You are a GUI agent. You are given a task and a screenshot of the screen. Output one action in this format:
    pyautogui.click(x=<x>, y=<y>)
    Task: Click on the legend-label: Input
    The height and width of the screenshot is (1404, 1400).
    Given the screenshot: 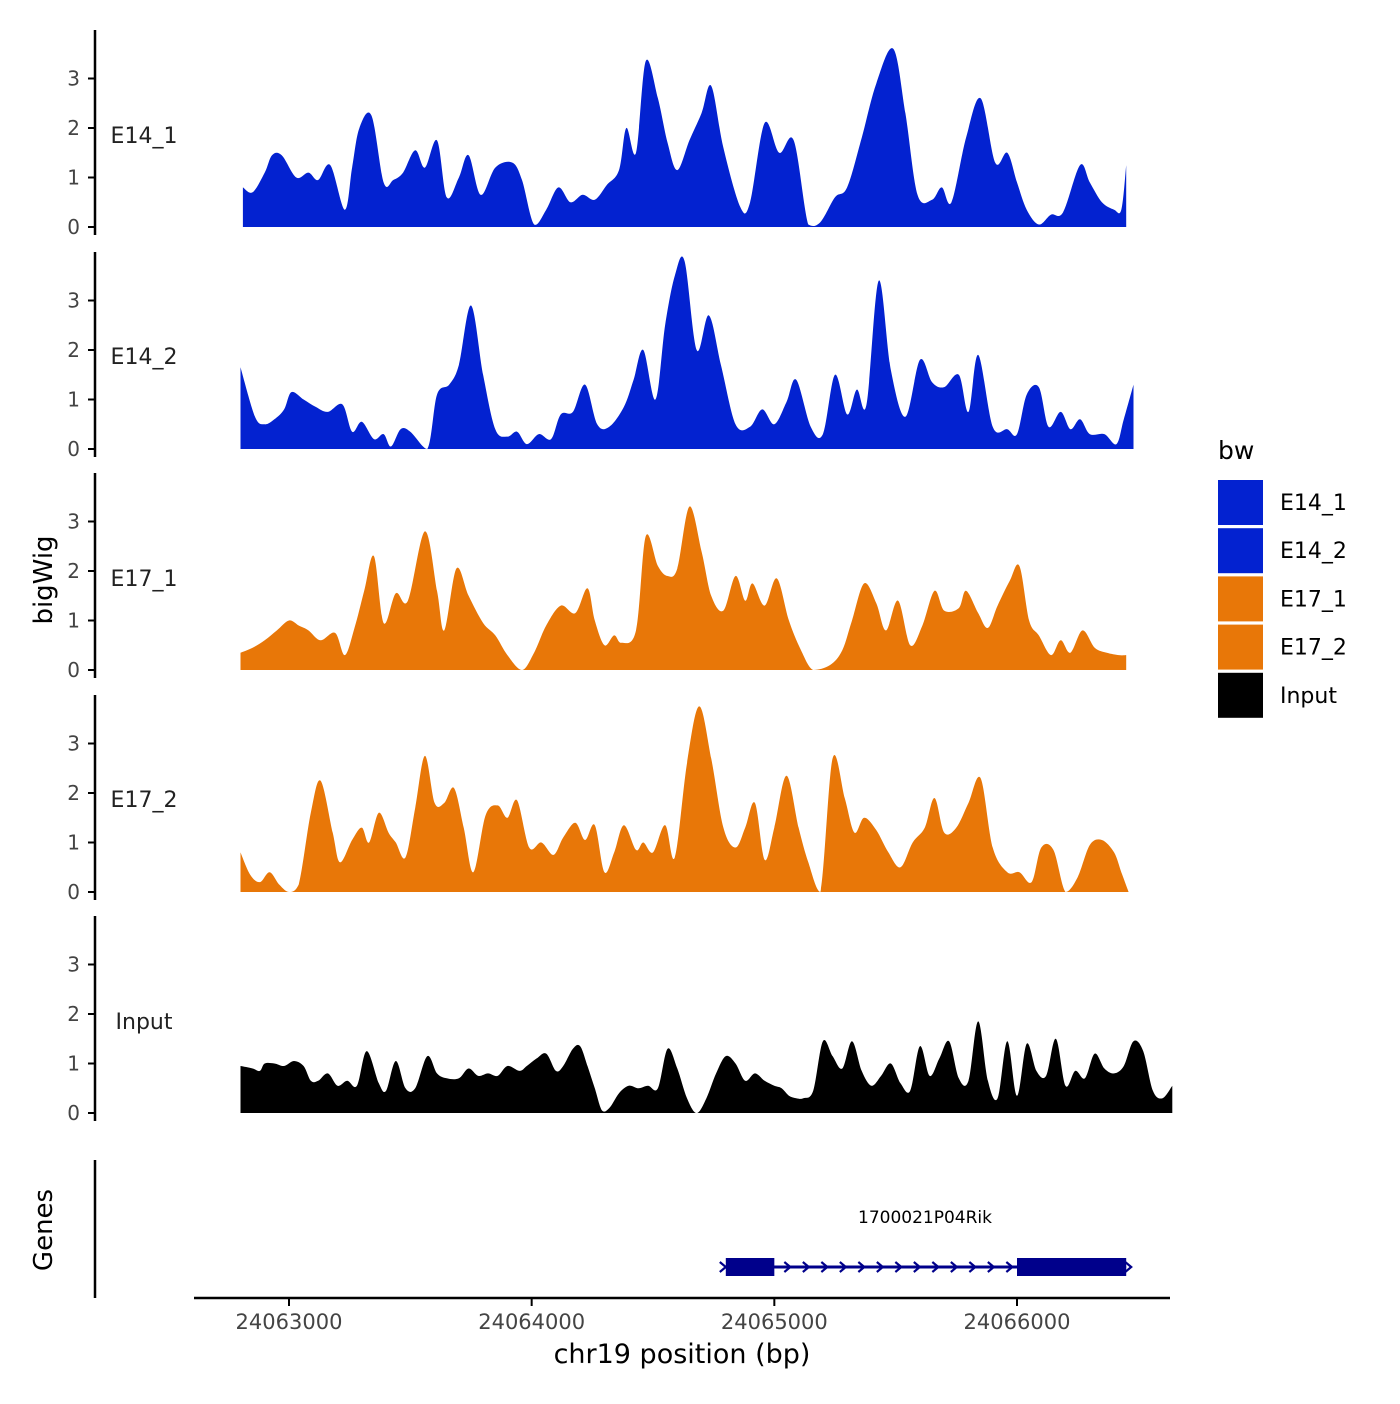 What is the action you would take?
    pyautogui.click(x=1308, y=696)
    